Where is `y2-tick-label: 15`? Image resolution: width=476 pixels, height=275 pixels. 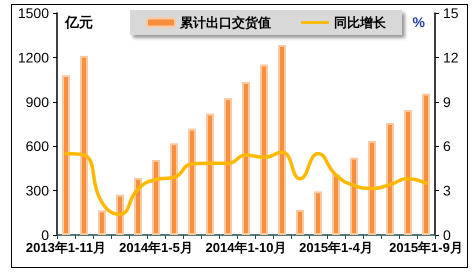
y2-tick-label: 15 is located at coordinates (451, 13).